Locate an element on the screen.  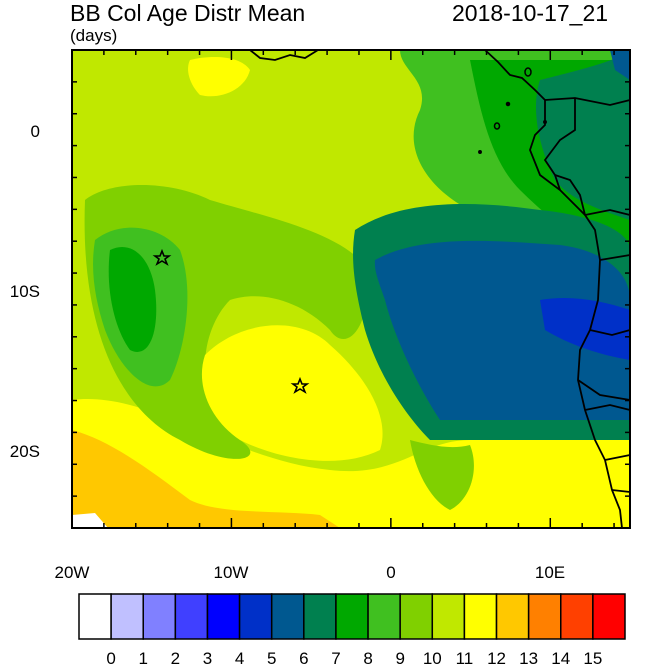
star-marker-center is located at coordinates (300, 385).